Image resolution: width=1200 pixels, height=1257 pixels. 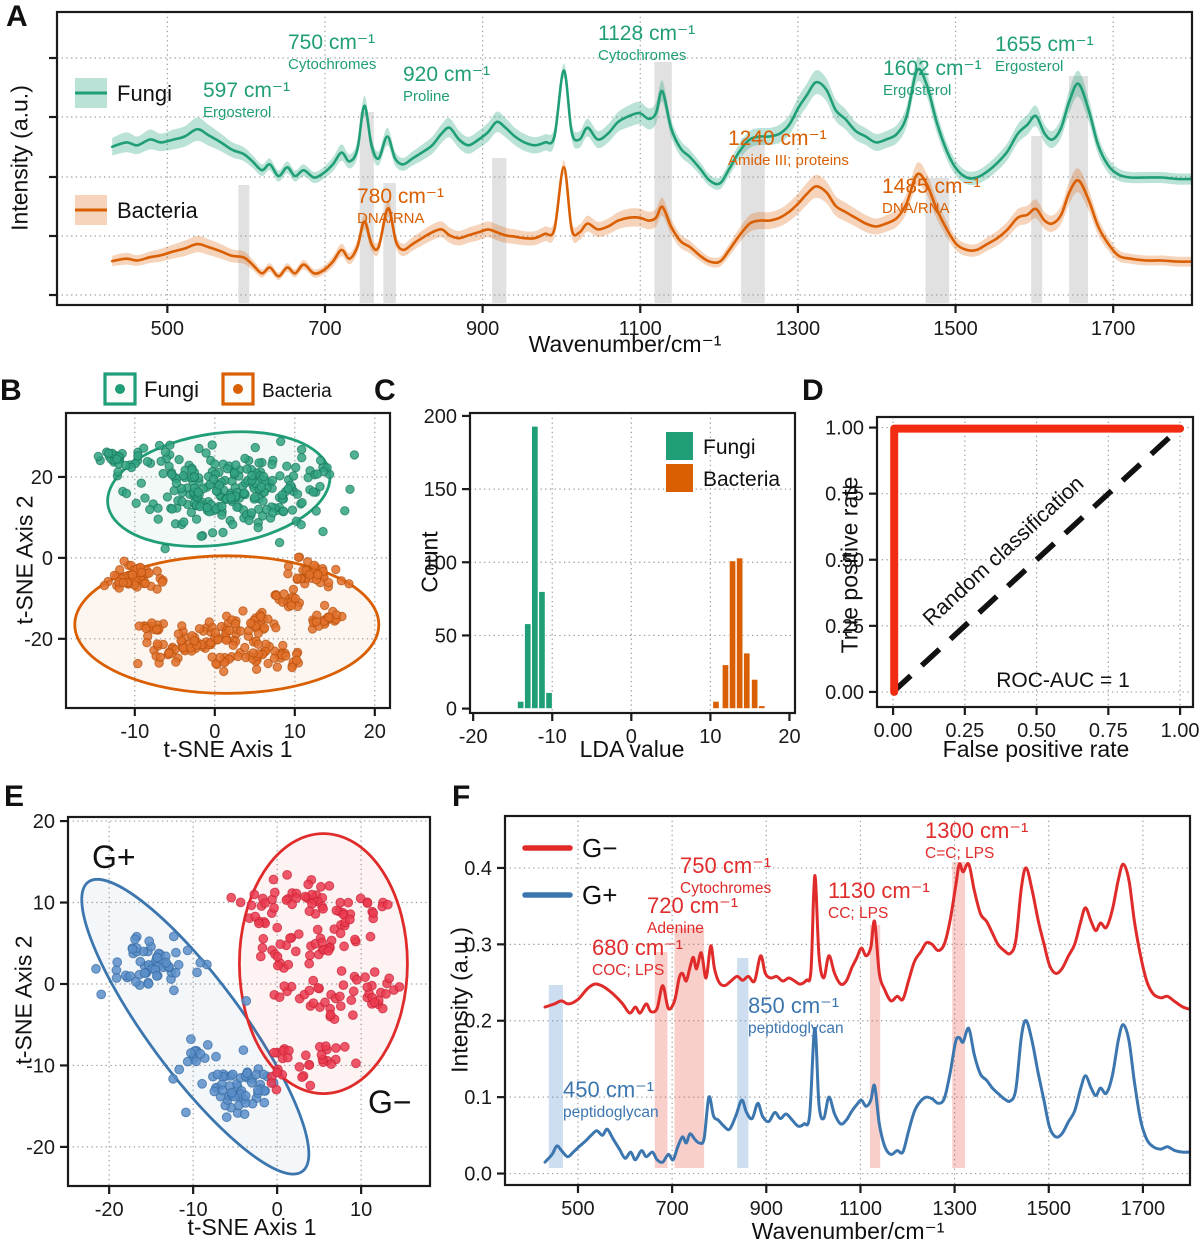 I want to click on x-axis-title-c: LDA value, so click(x=632, y=749).